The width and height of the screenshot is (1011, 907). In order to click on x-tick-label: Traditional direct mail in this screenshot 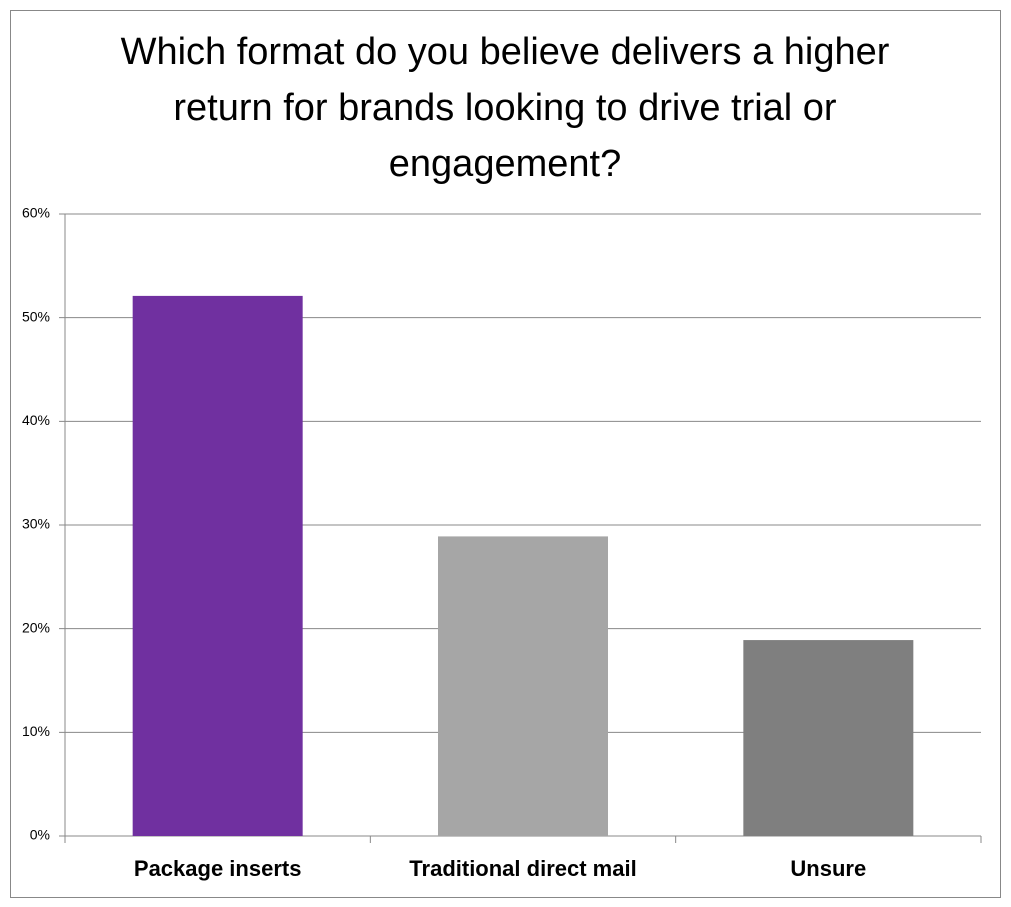, I will do `click(522, 868)`.